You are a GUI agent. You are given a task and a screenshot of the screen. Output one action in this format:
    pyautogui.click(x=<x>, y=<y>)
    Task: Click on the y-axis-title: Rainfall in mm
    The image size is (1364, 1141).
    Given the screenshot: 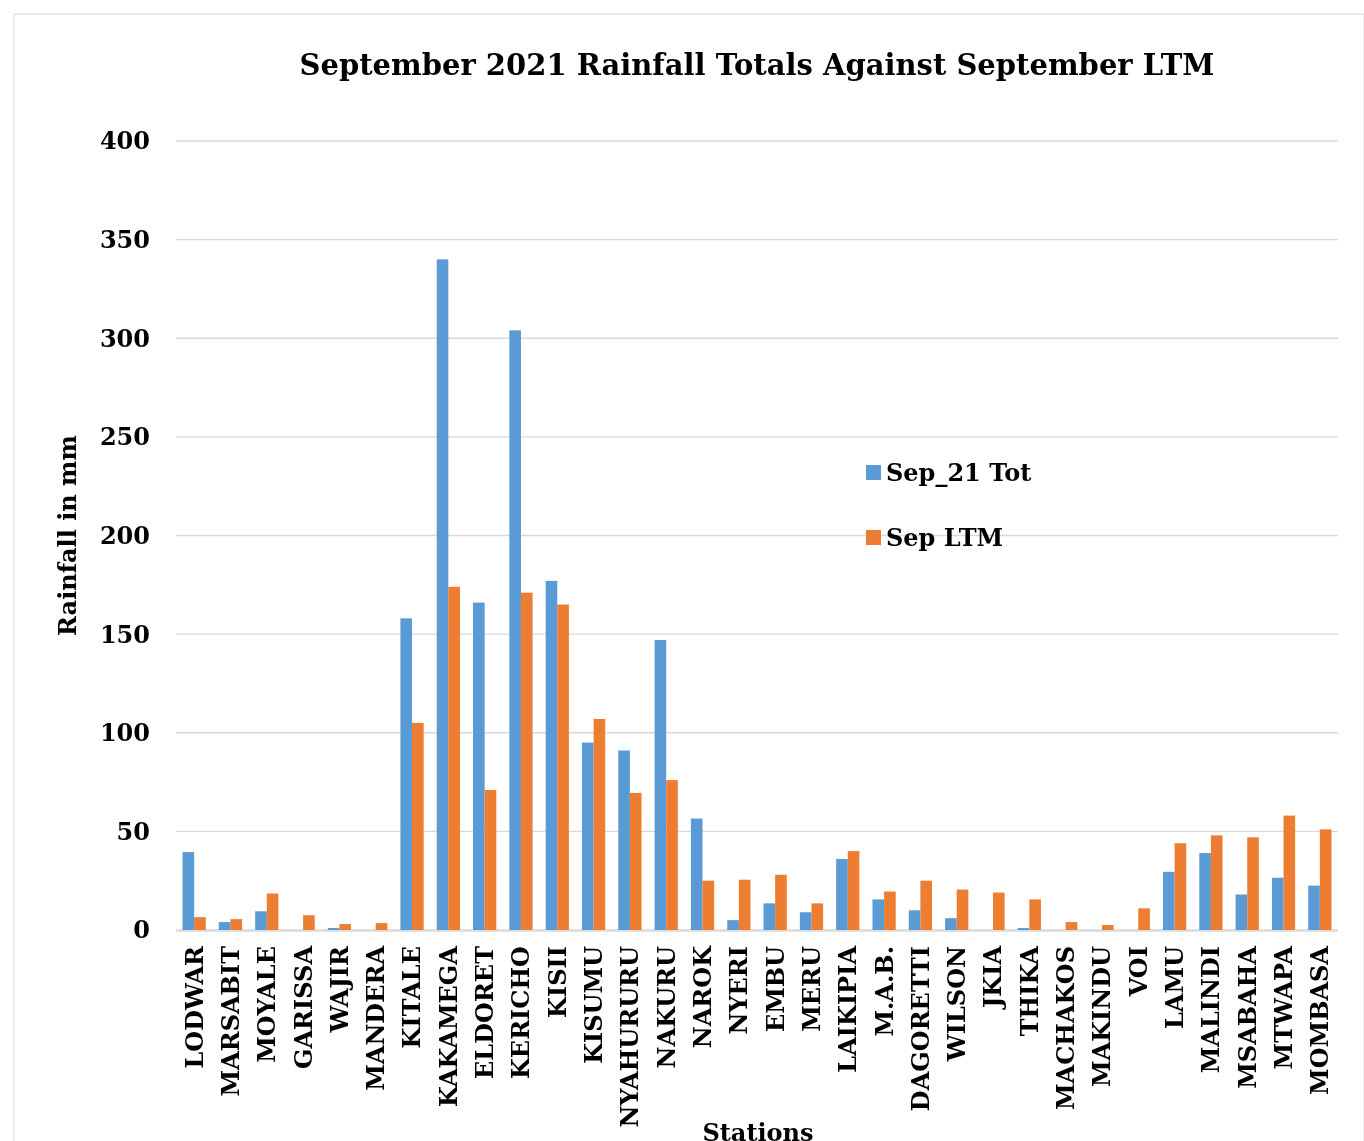 What is the action you would take?
    pyautogui.click(x=68, y=535)
    